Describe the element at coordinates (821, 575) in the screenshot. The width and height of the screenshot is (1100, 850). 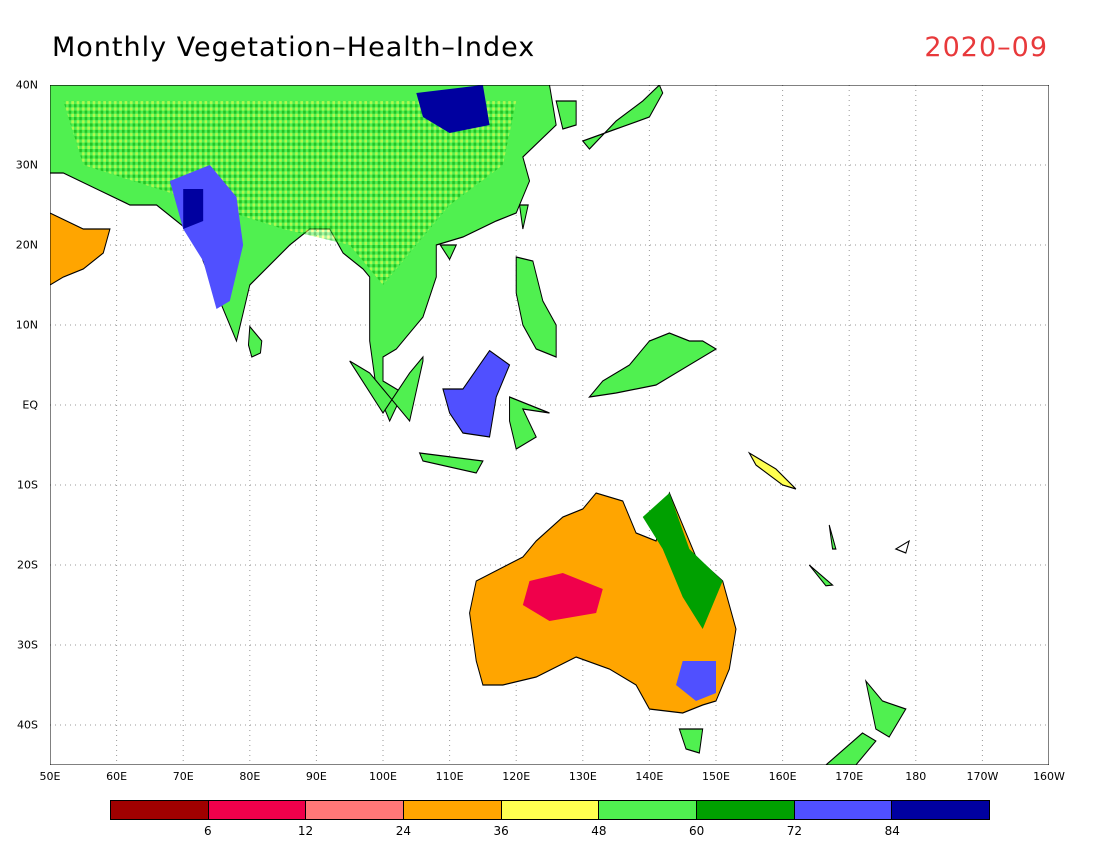
I see `new-caledonia` at that location.